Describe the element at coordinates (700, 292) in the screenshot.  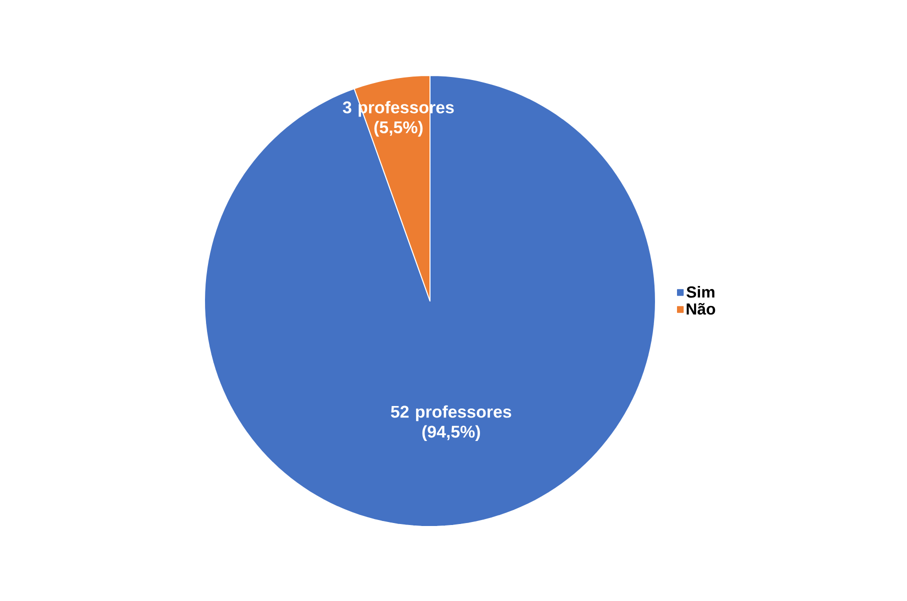
I see `legend-label: Sim` at that location.